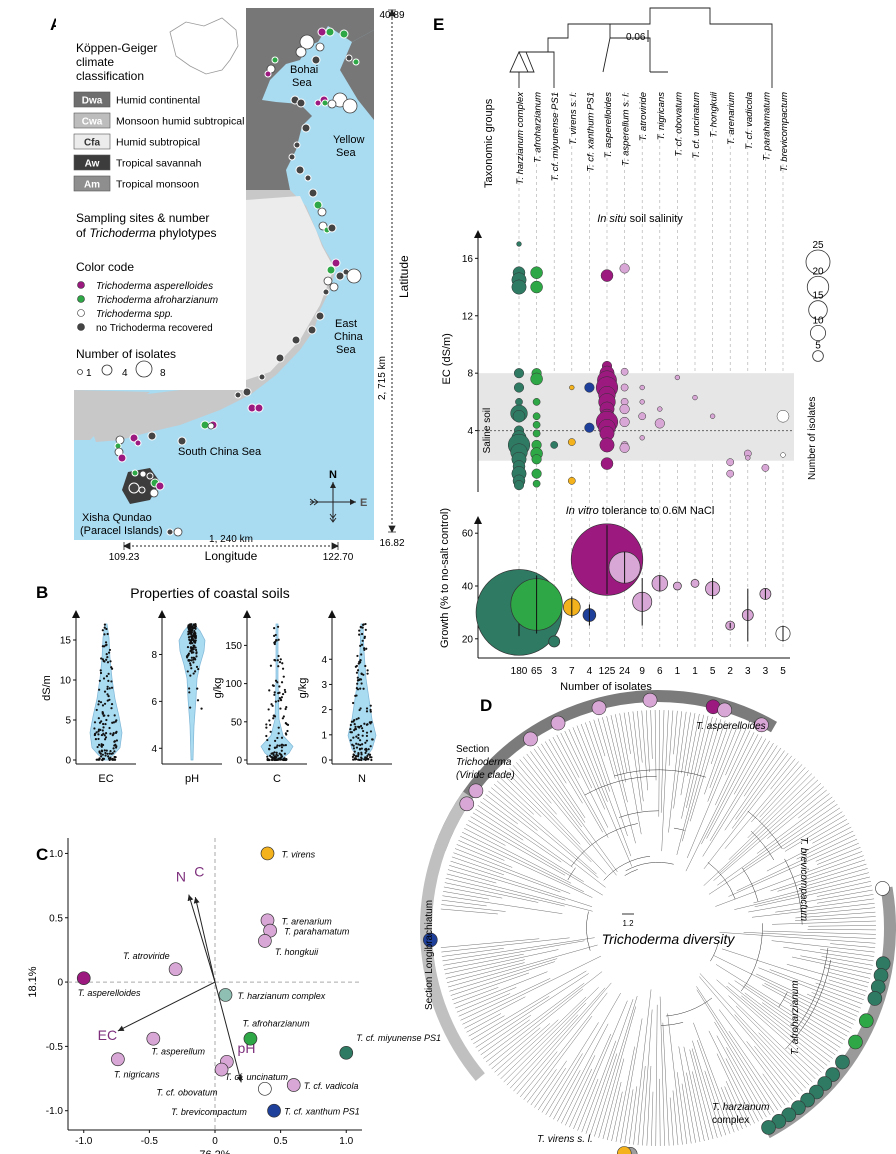  I want to click on violin-tick-label: 0, so click(324, 761).